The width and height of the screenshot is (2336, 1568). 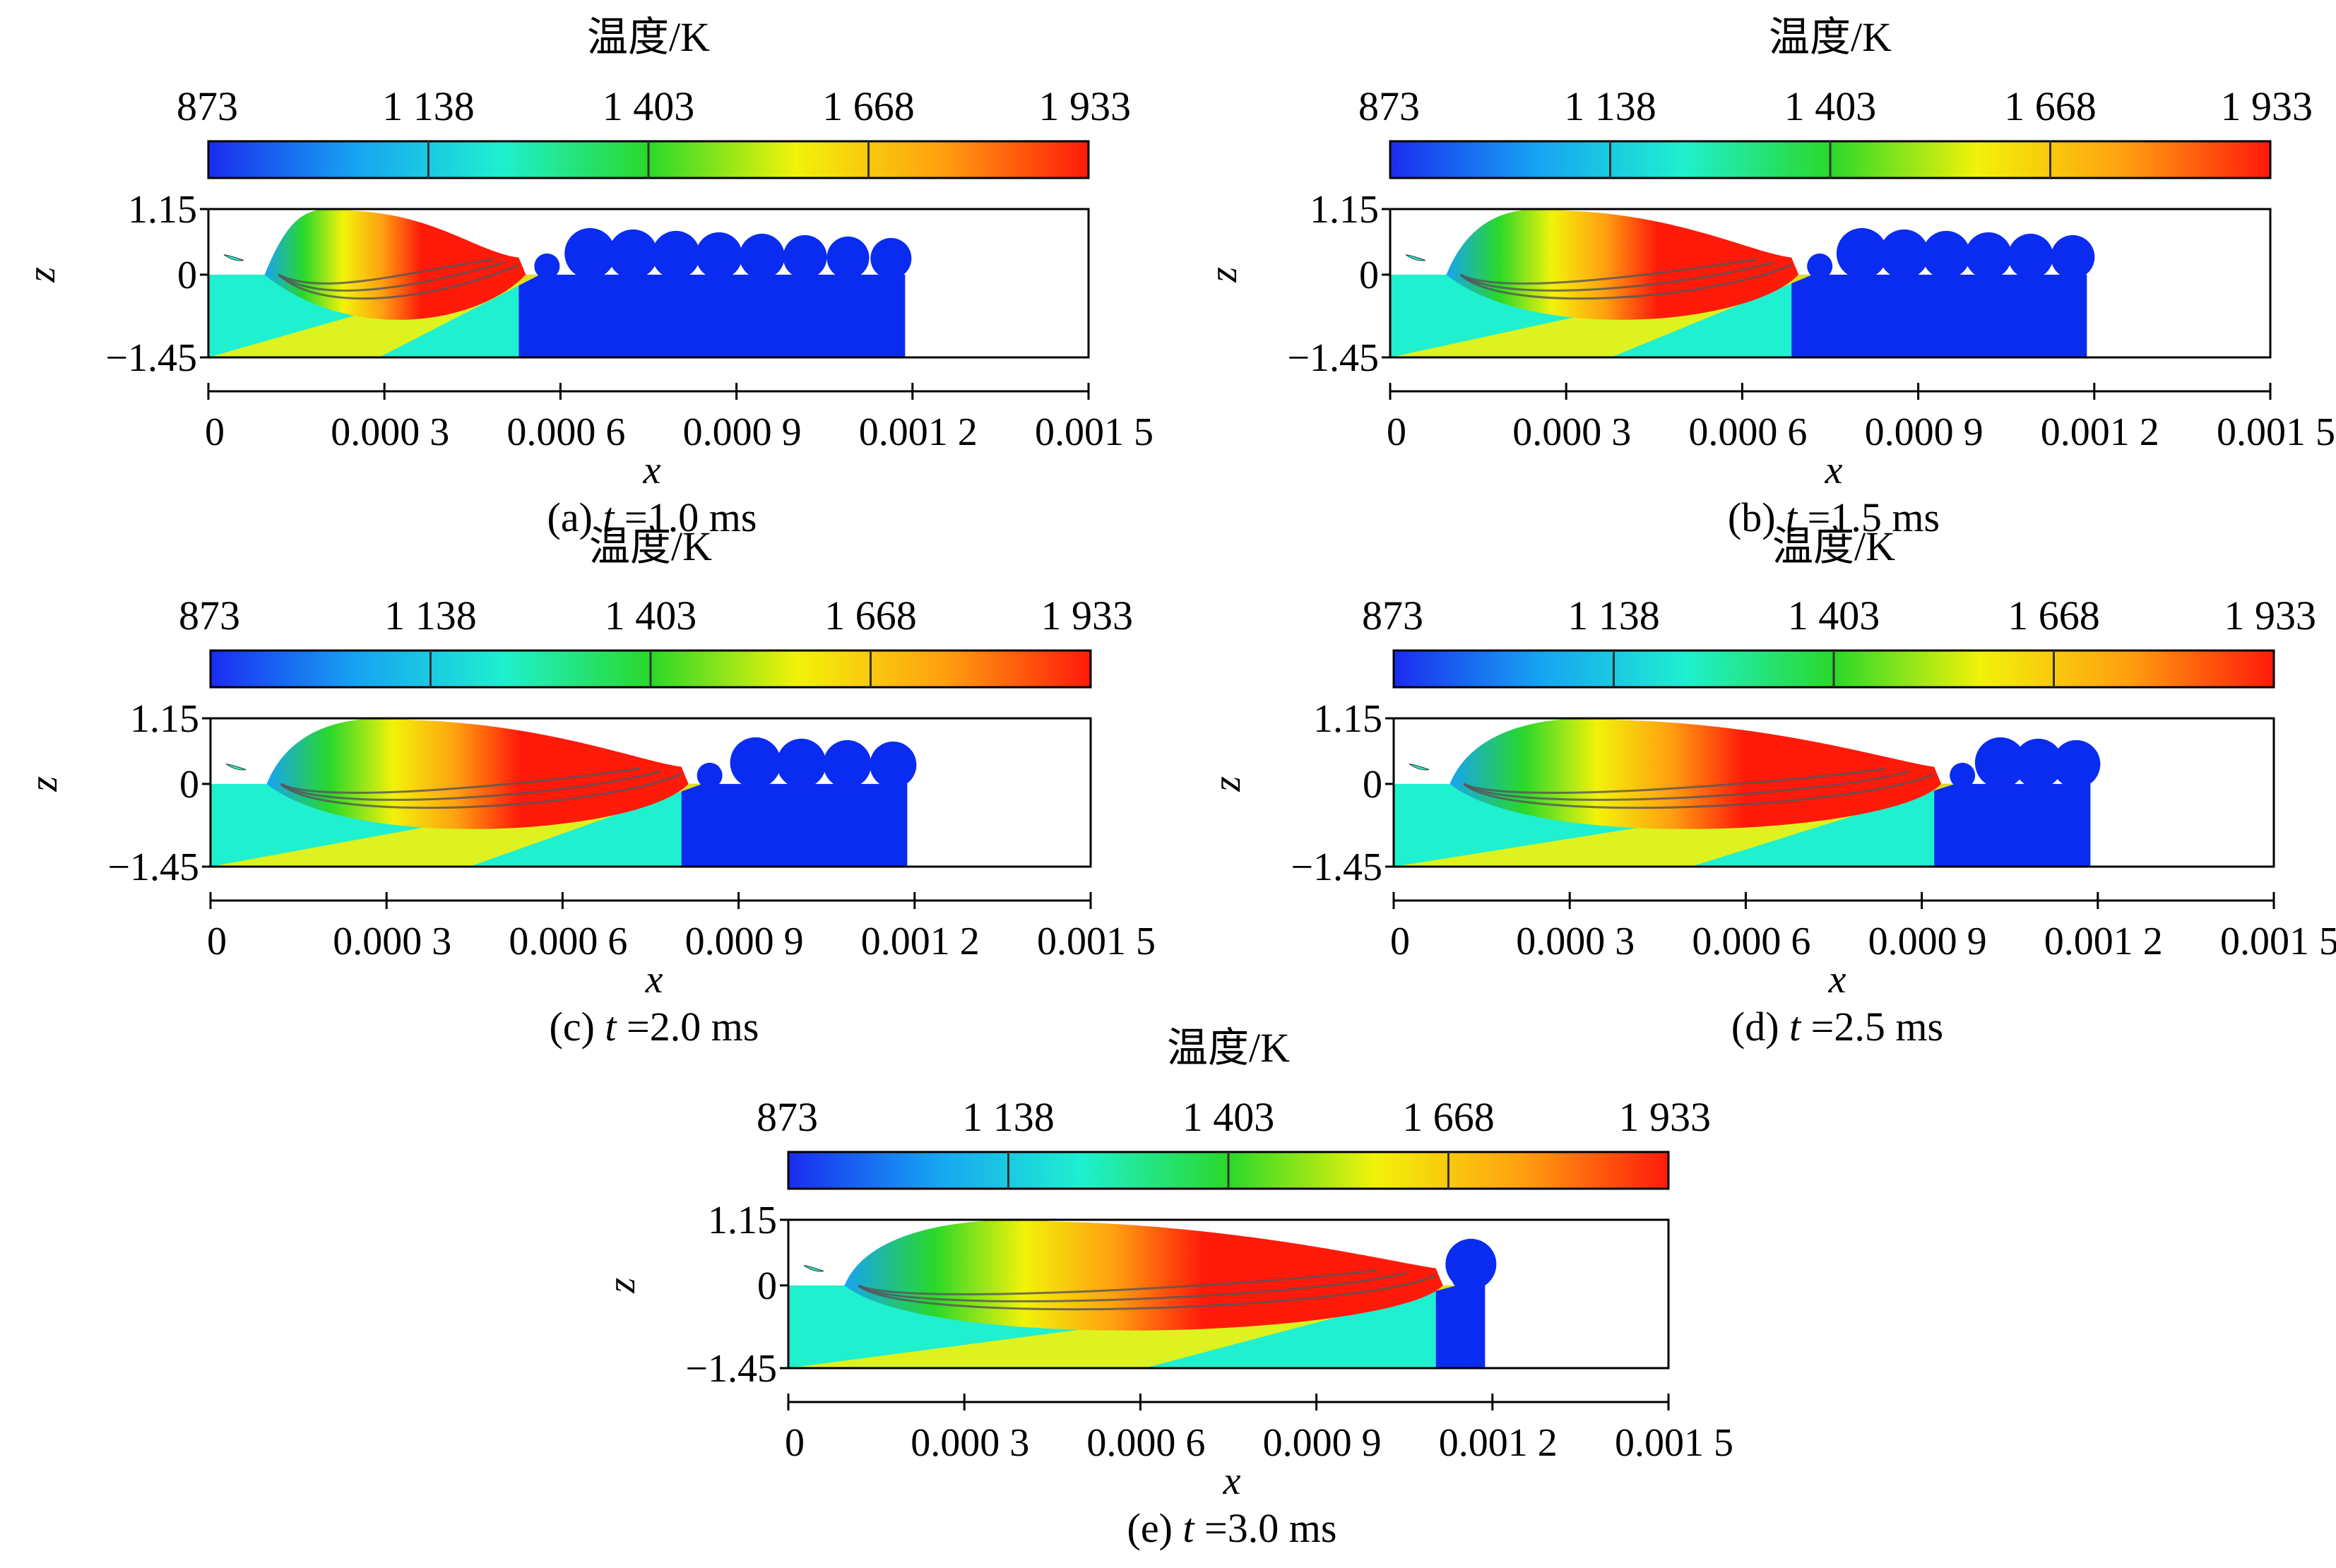 I want to click on colorbar-title: 温度/K, so click(x=650, y=546).